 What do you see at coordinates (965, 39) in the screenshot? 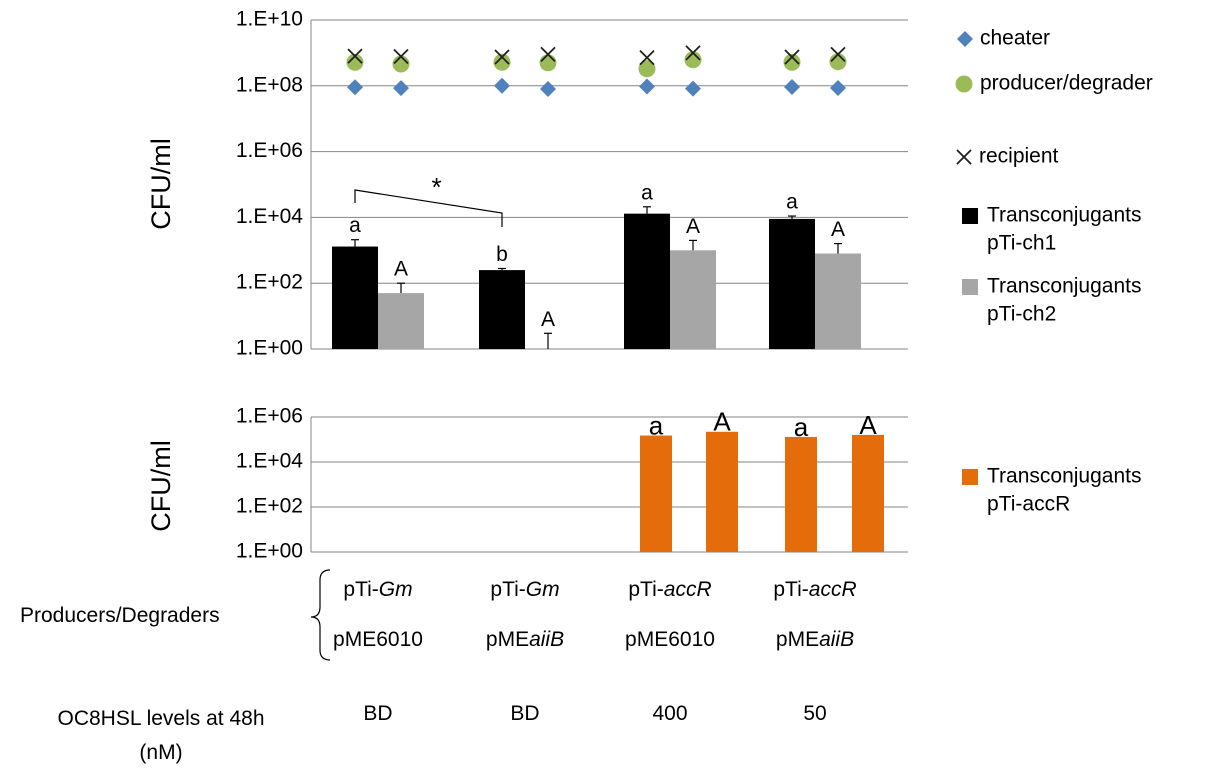
I see `legend-cheater-marker` at bounding box center [965, 39].